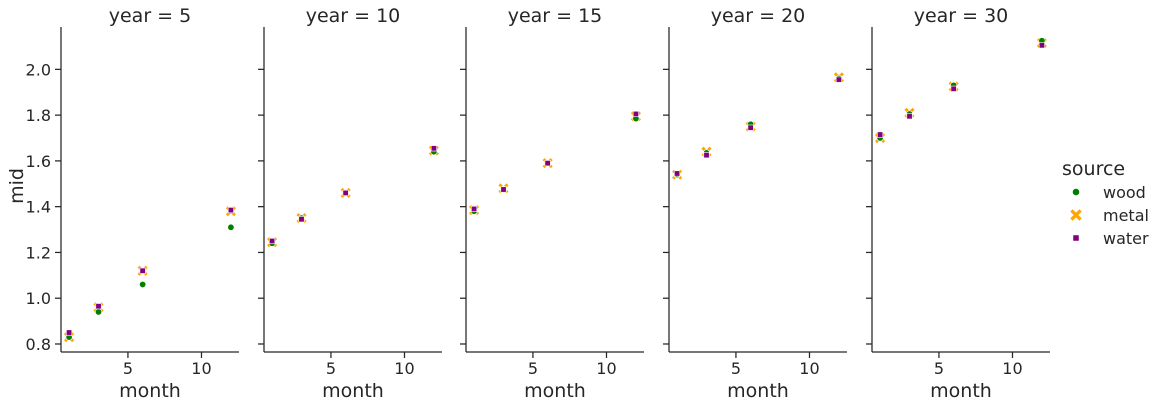 The width and height of the screenshot is (1159, 407). Describe the element at coordinates (1076, 238) in the screenshot. I see `legend-marker-water` at that location.